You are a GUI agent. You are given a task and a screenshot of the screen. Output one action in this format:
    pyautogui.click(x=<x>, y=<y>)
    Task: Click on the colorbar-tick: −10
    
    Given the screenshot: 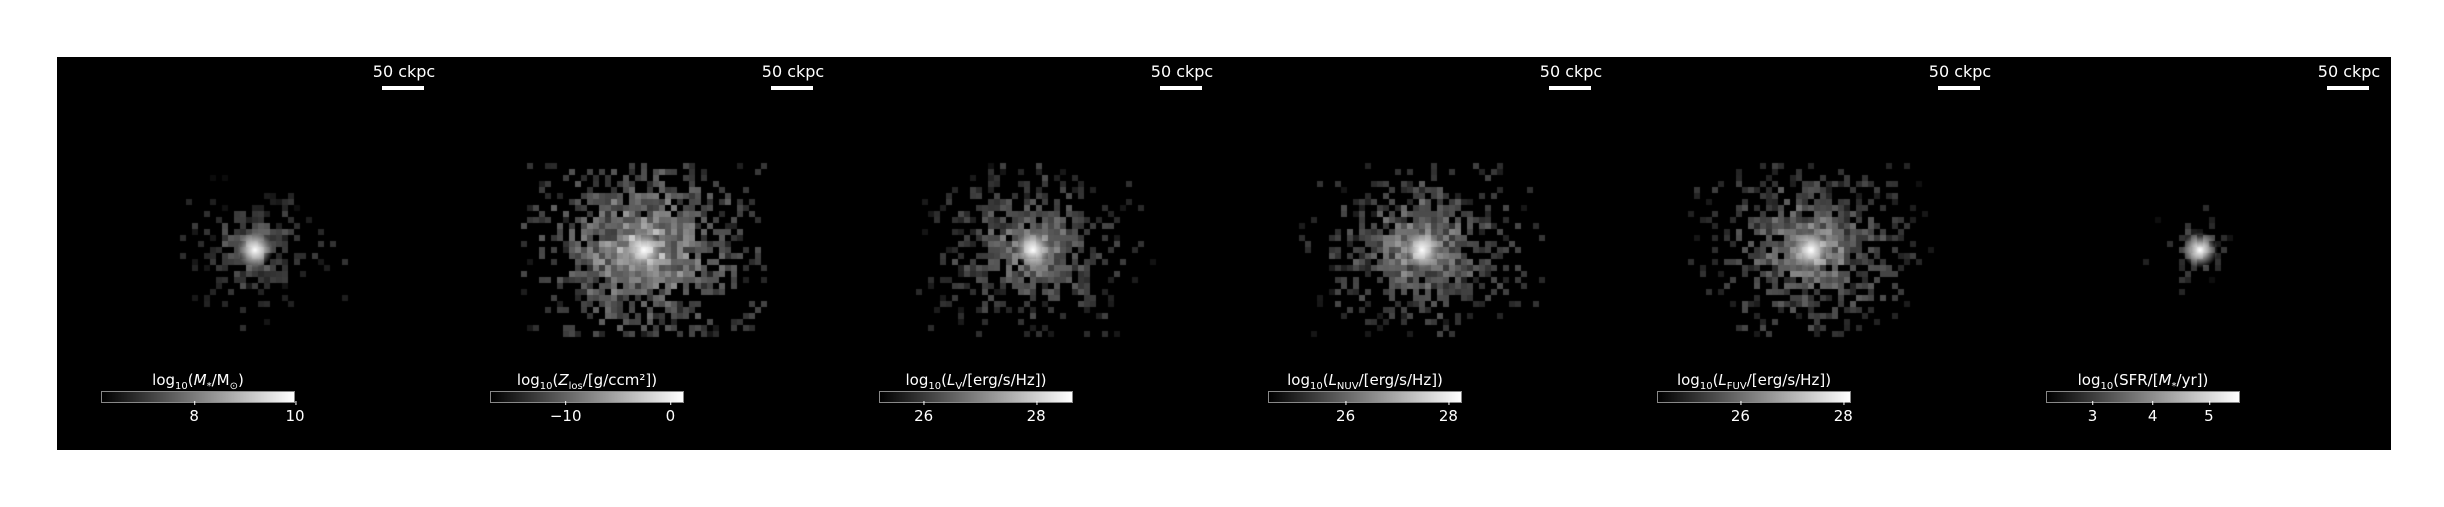 What is the action you would take?
    pyautogui.click(x=565, y=413)
    